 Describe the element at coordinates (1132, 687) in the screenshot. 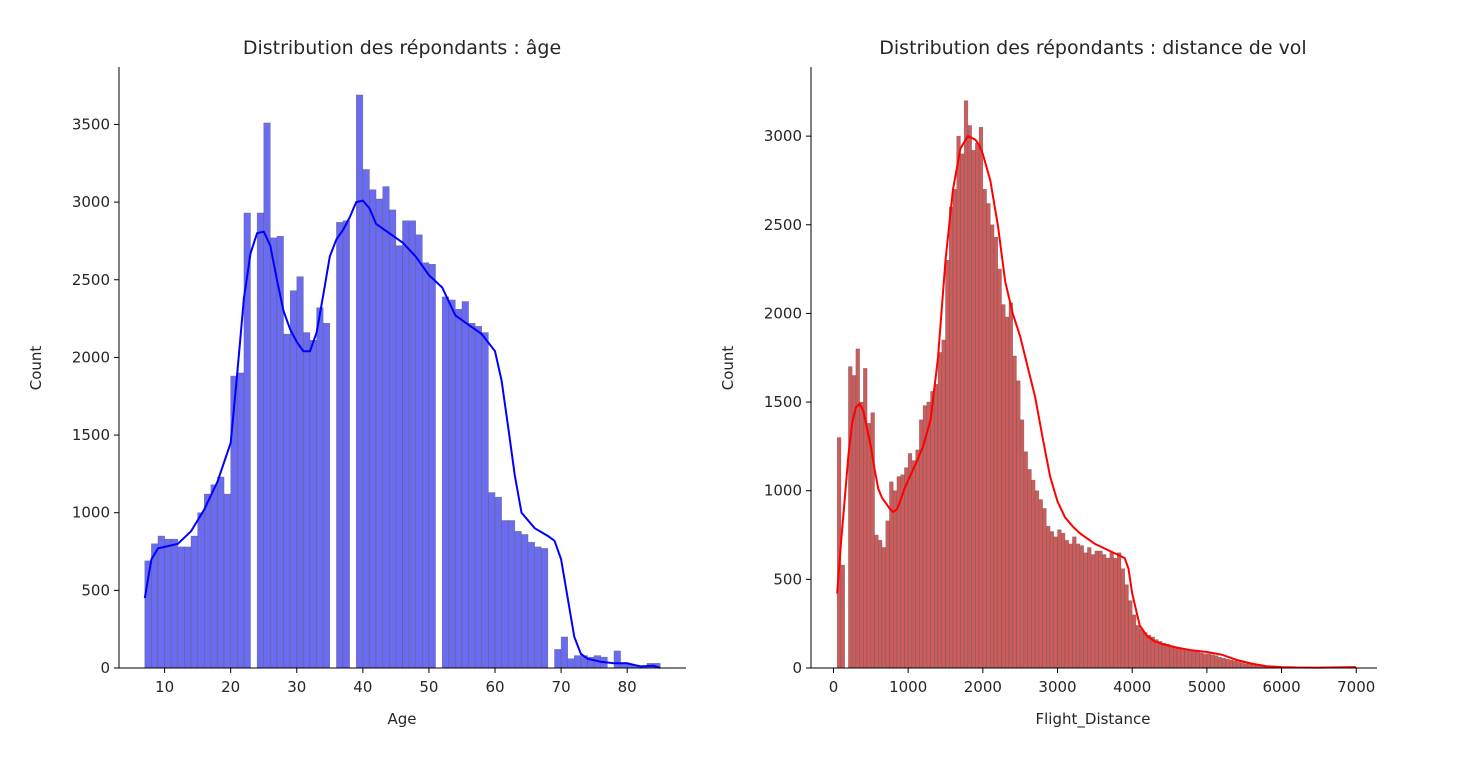

I see `x-tick-label: 4000` at that location.